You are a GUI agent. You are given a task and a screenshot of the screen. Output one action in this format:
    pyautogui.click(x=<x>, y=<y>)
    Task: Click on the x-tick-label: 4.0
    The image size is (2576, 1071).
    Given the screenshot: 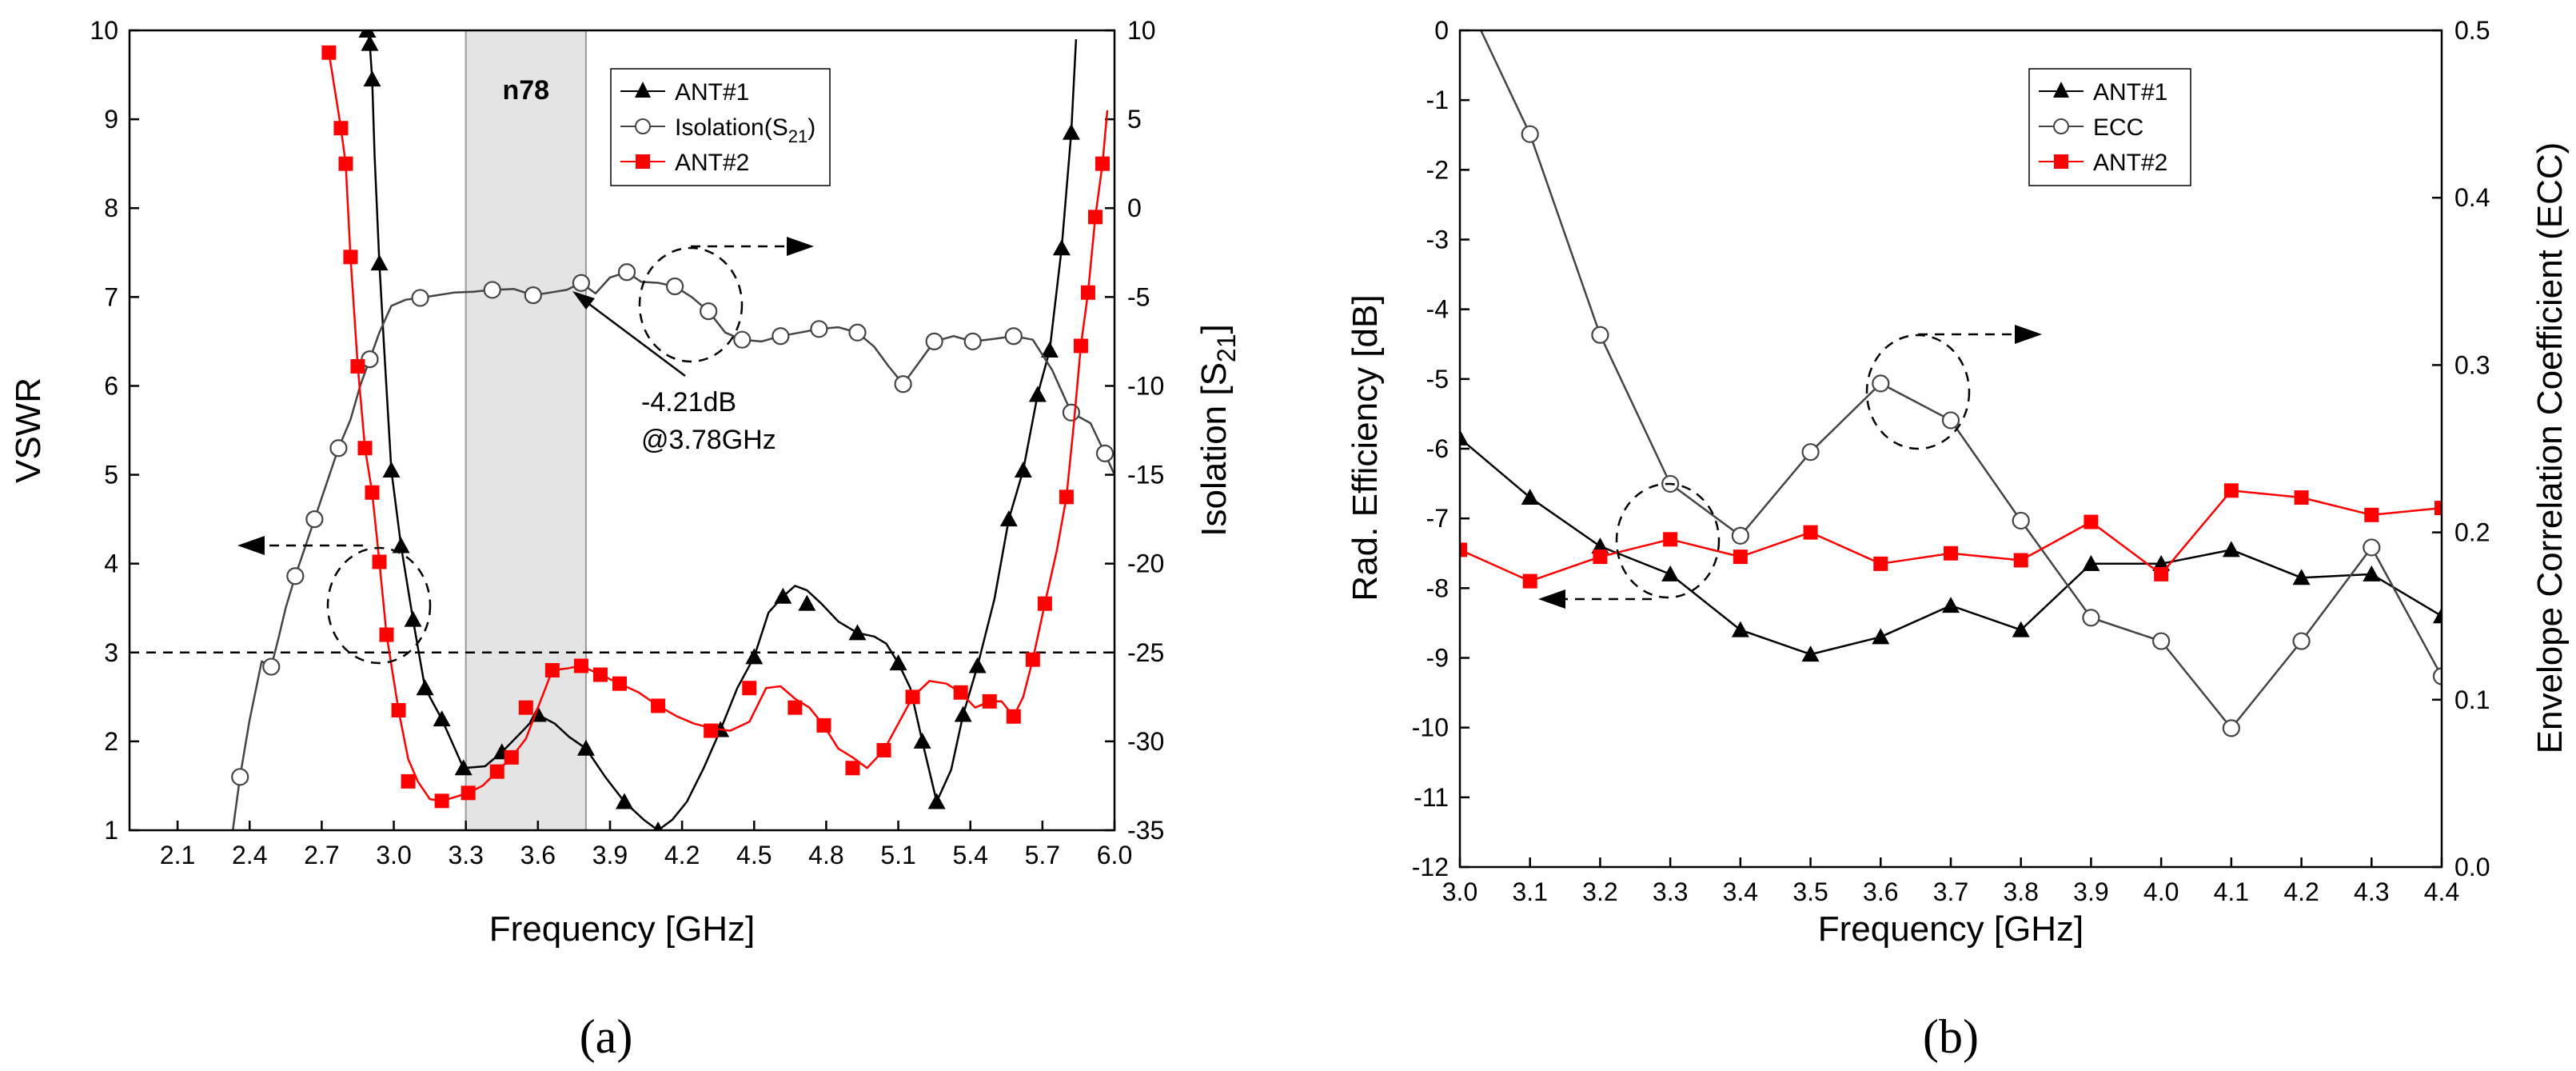 What is the action you would take?
    pyautogui.click(x=2161, y=891)
    